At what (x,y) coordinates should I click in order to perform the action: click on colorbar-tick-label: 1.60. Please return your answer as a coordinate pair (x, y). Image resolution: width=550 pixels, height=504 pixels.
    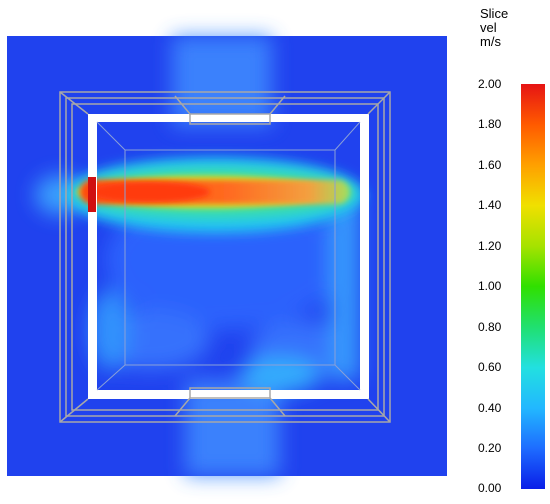
    Looking at the image, I should click on (490, 165).